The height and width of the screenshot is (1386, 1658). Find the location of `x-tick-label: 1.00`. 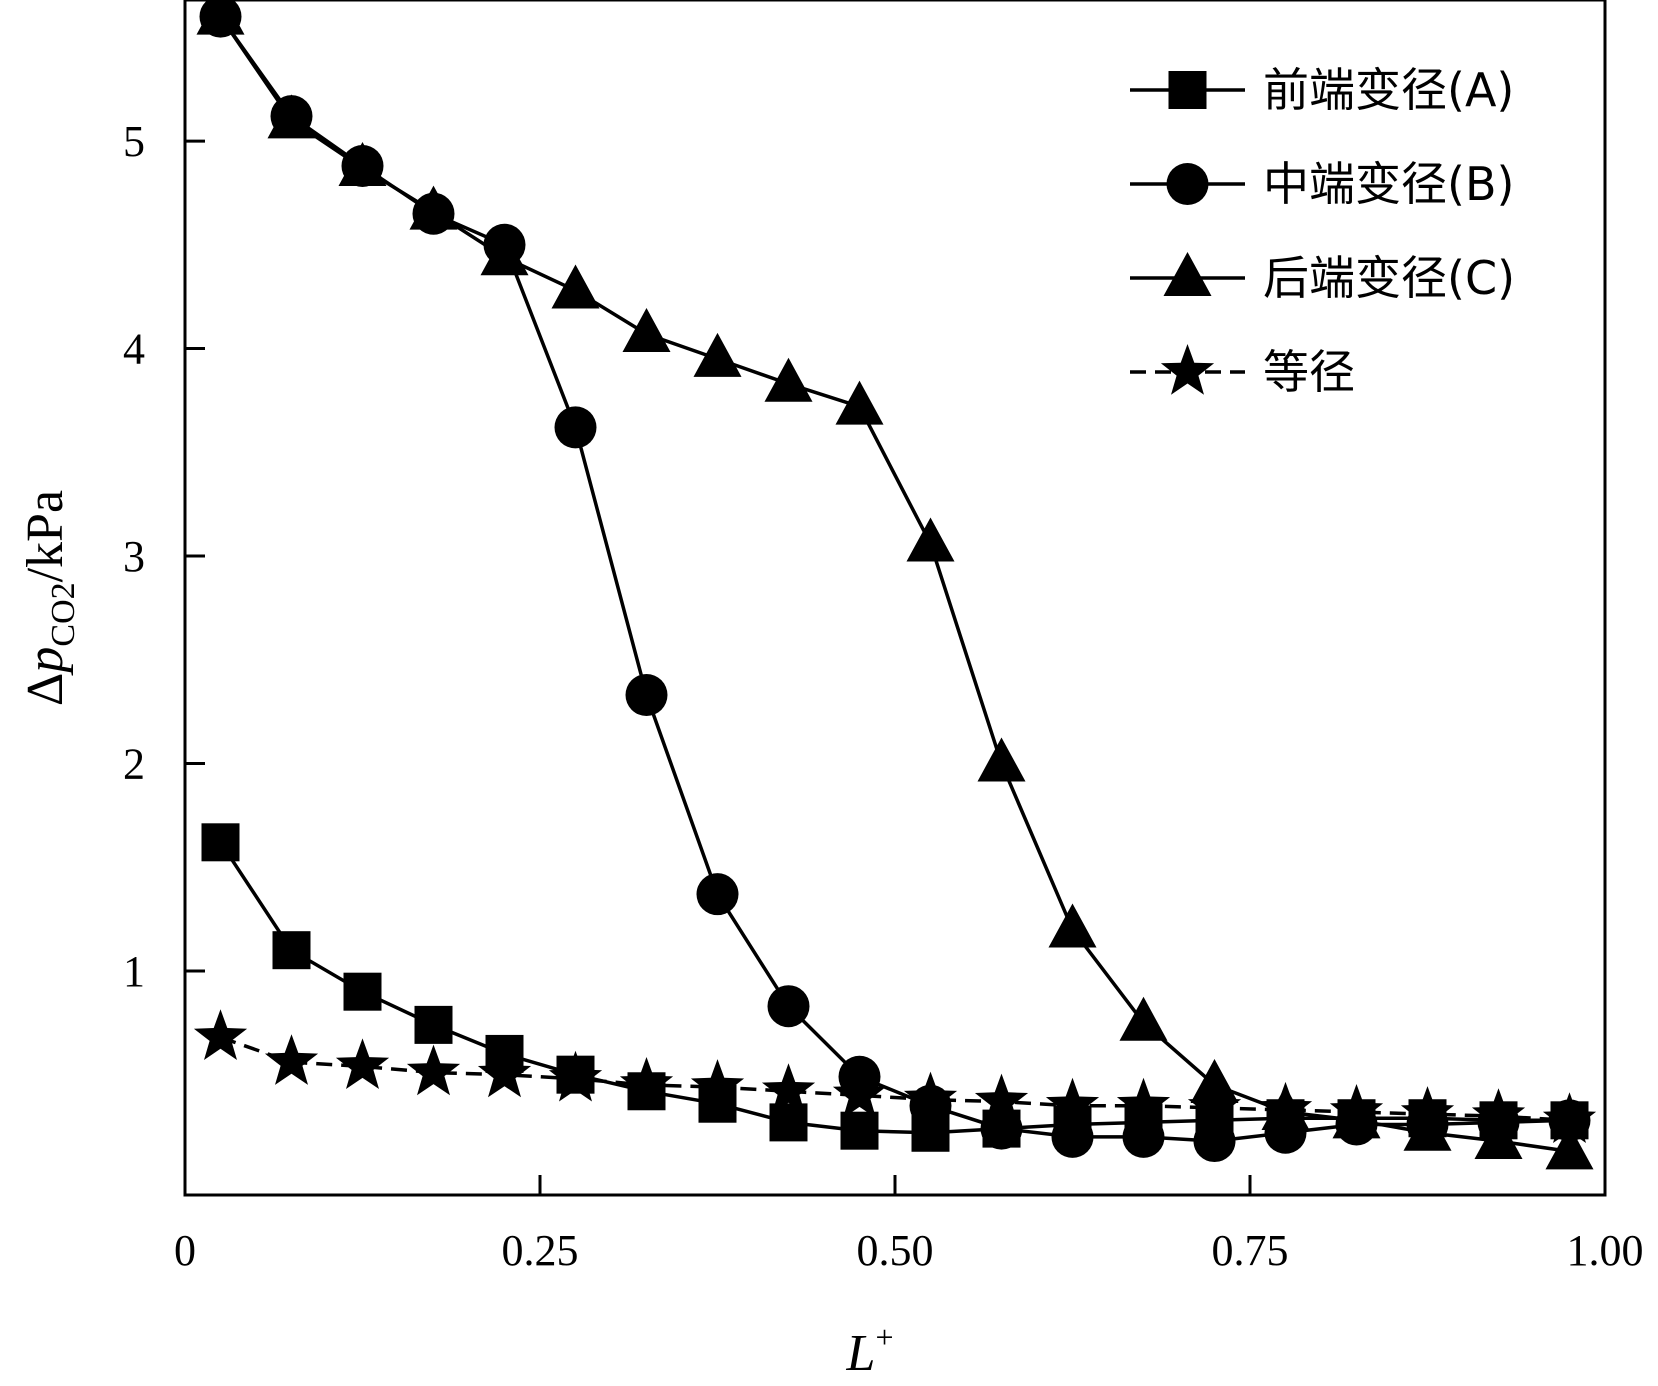

x-tick-label: 1.00 is located at coordinates (1605, 1250).